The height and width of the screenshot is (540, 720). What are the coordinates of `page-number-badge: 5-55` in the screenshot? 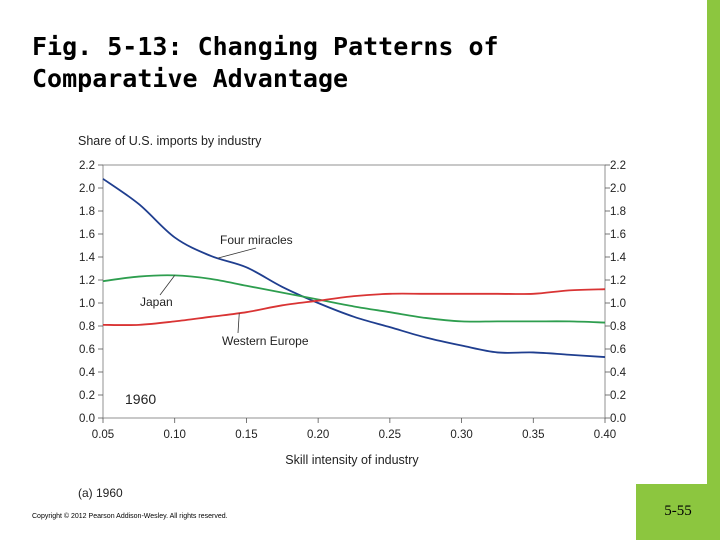 It's located at (678, 512).